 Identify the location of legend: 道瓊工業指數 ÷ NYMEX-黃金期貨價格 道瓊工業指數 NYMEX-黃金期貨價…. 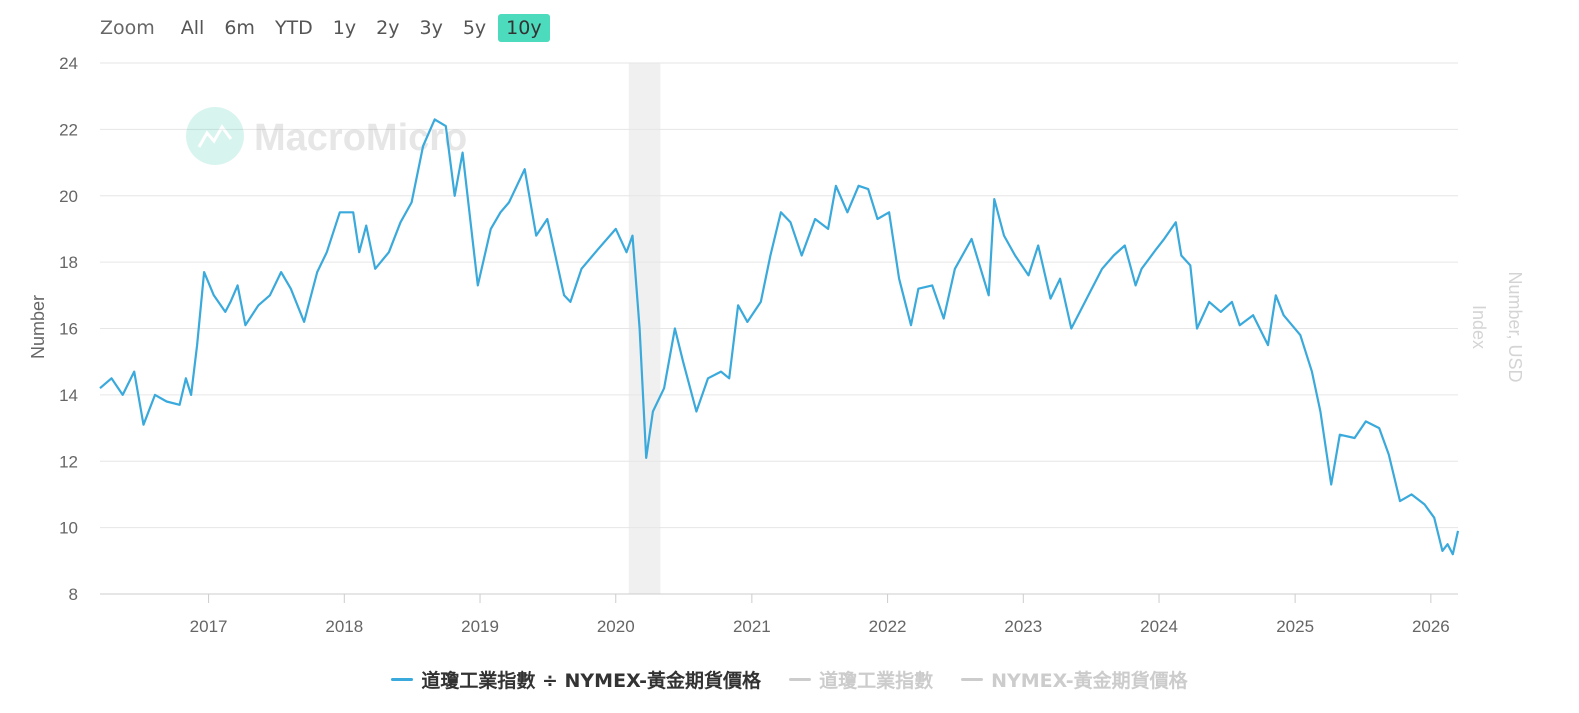
(789, 679).